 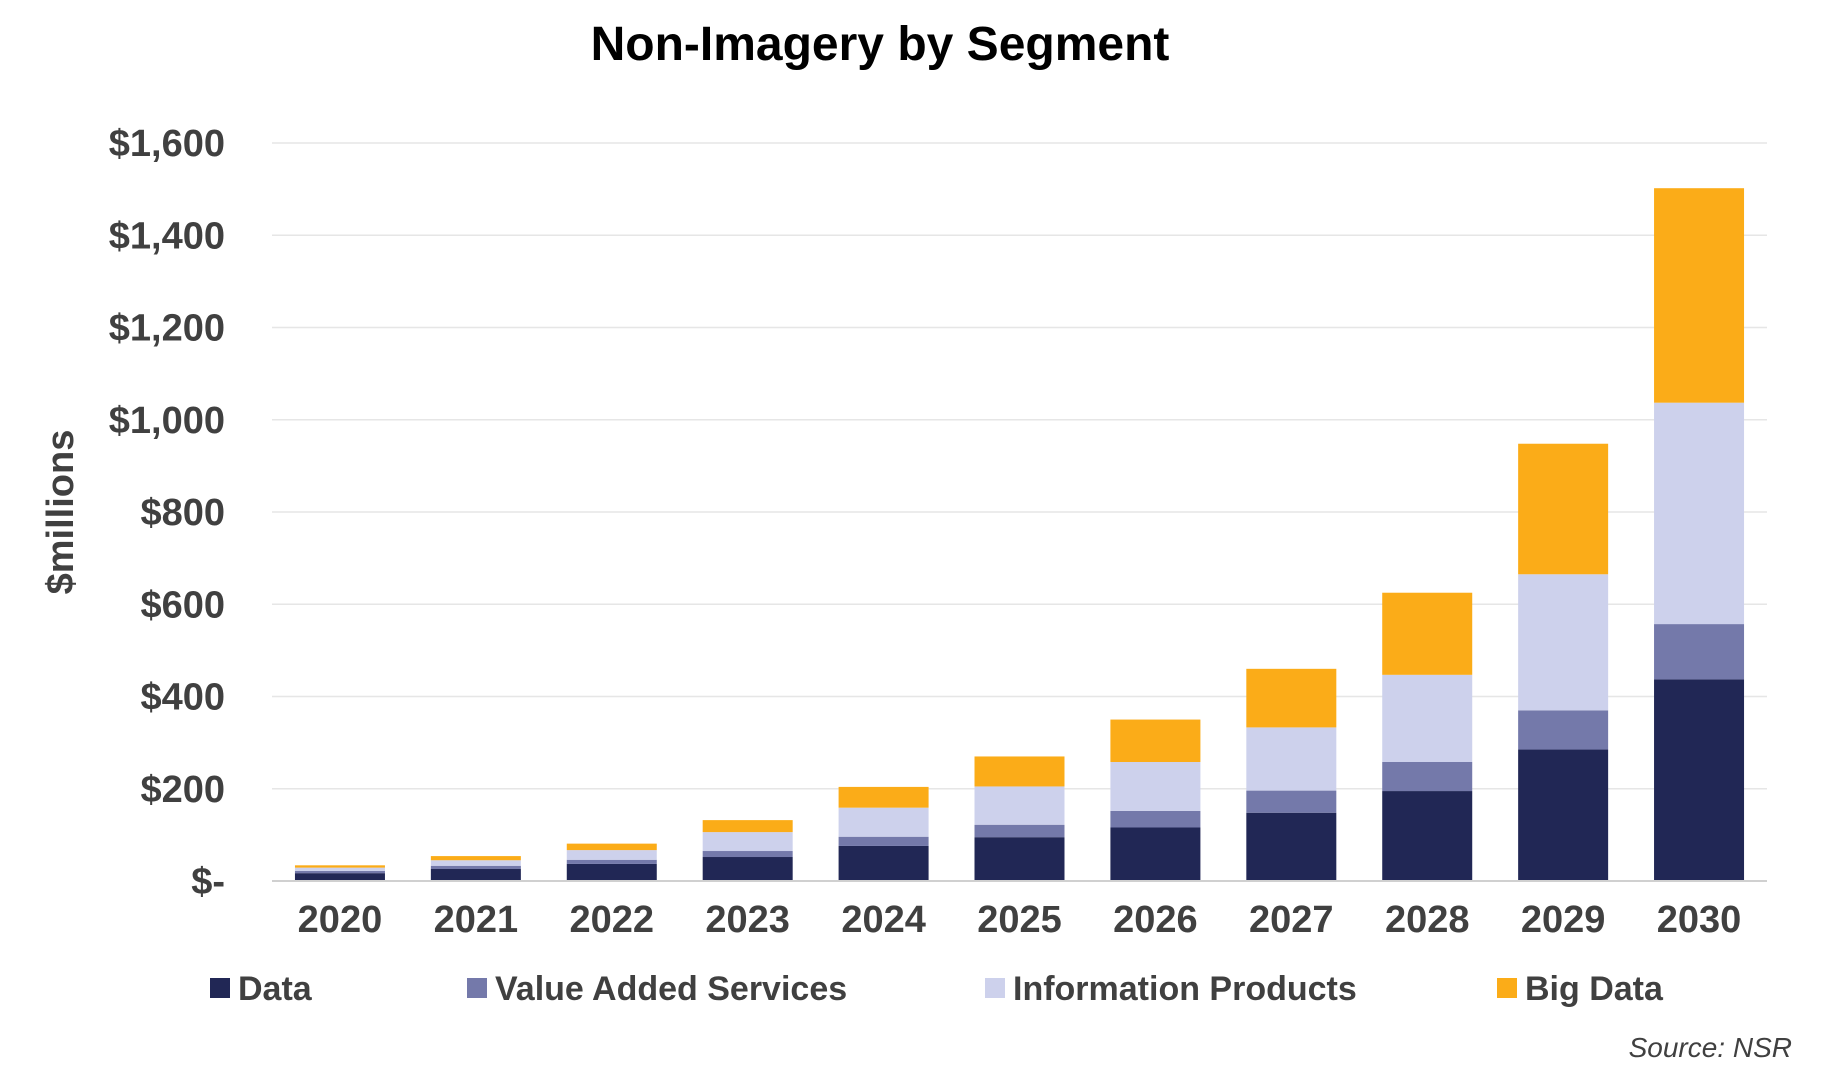 I want to click on x-tick-label: 2029, so click(x=1563, y=920).